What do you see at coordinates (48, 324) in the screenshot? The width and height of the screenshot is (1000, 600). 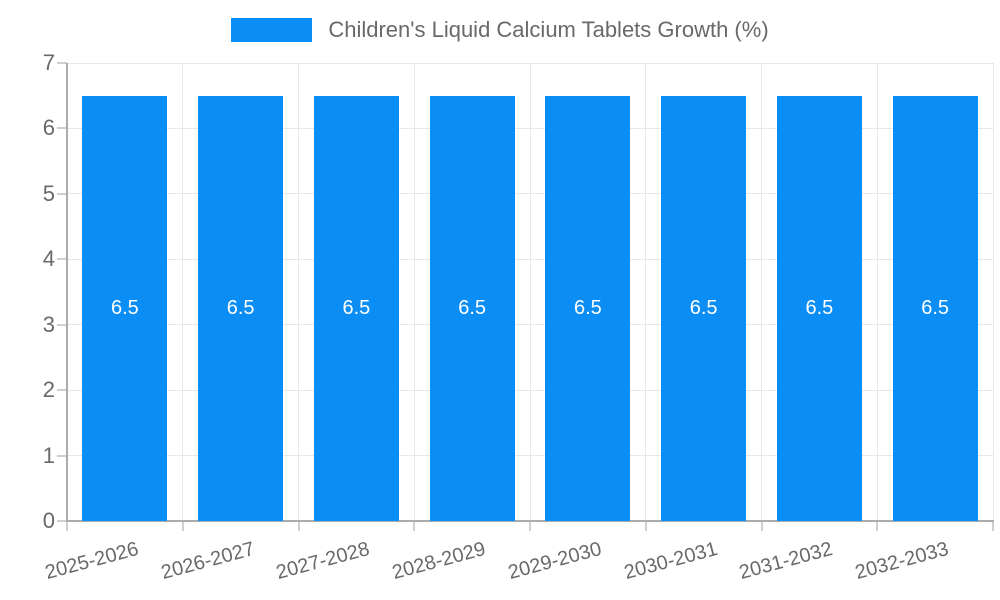 I see `y-axis-tick-label: 3` at bounding box center [48, 324].